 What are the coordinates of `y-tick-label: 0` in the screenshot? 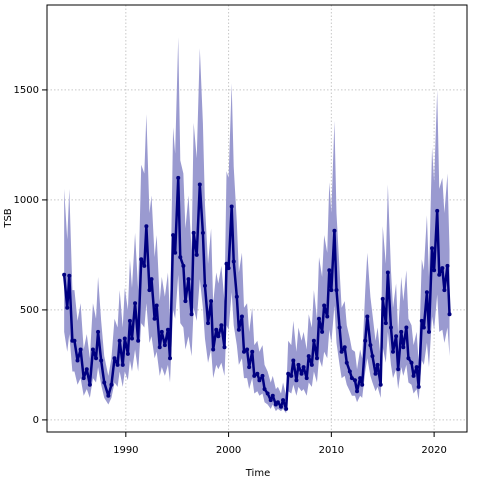 It's located at (36, 420).